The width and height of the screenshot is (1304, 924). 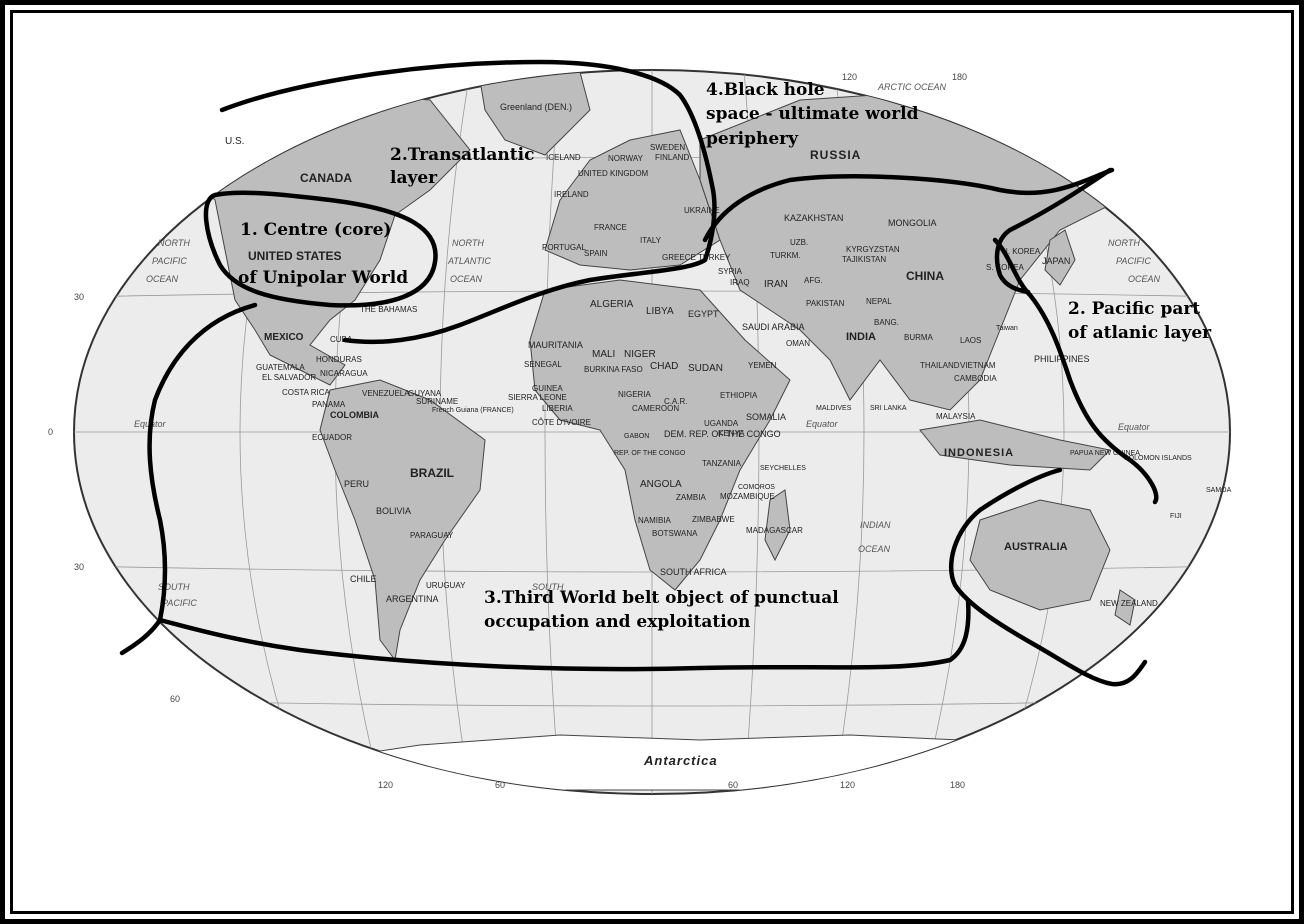 What do you see at coordinates (655, 520) in the screenshot?
I see `label-namibia: NAMIBIA` at bounding box center [655, 520].